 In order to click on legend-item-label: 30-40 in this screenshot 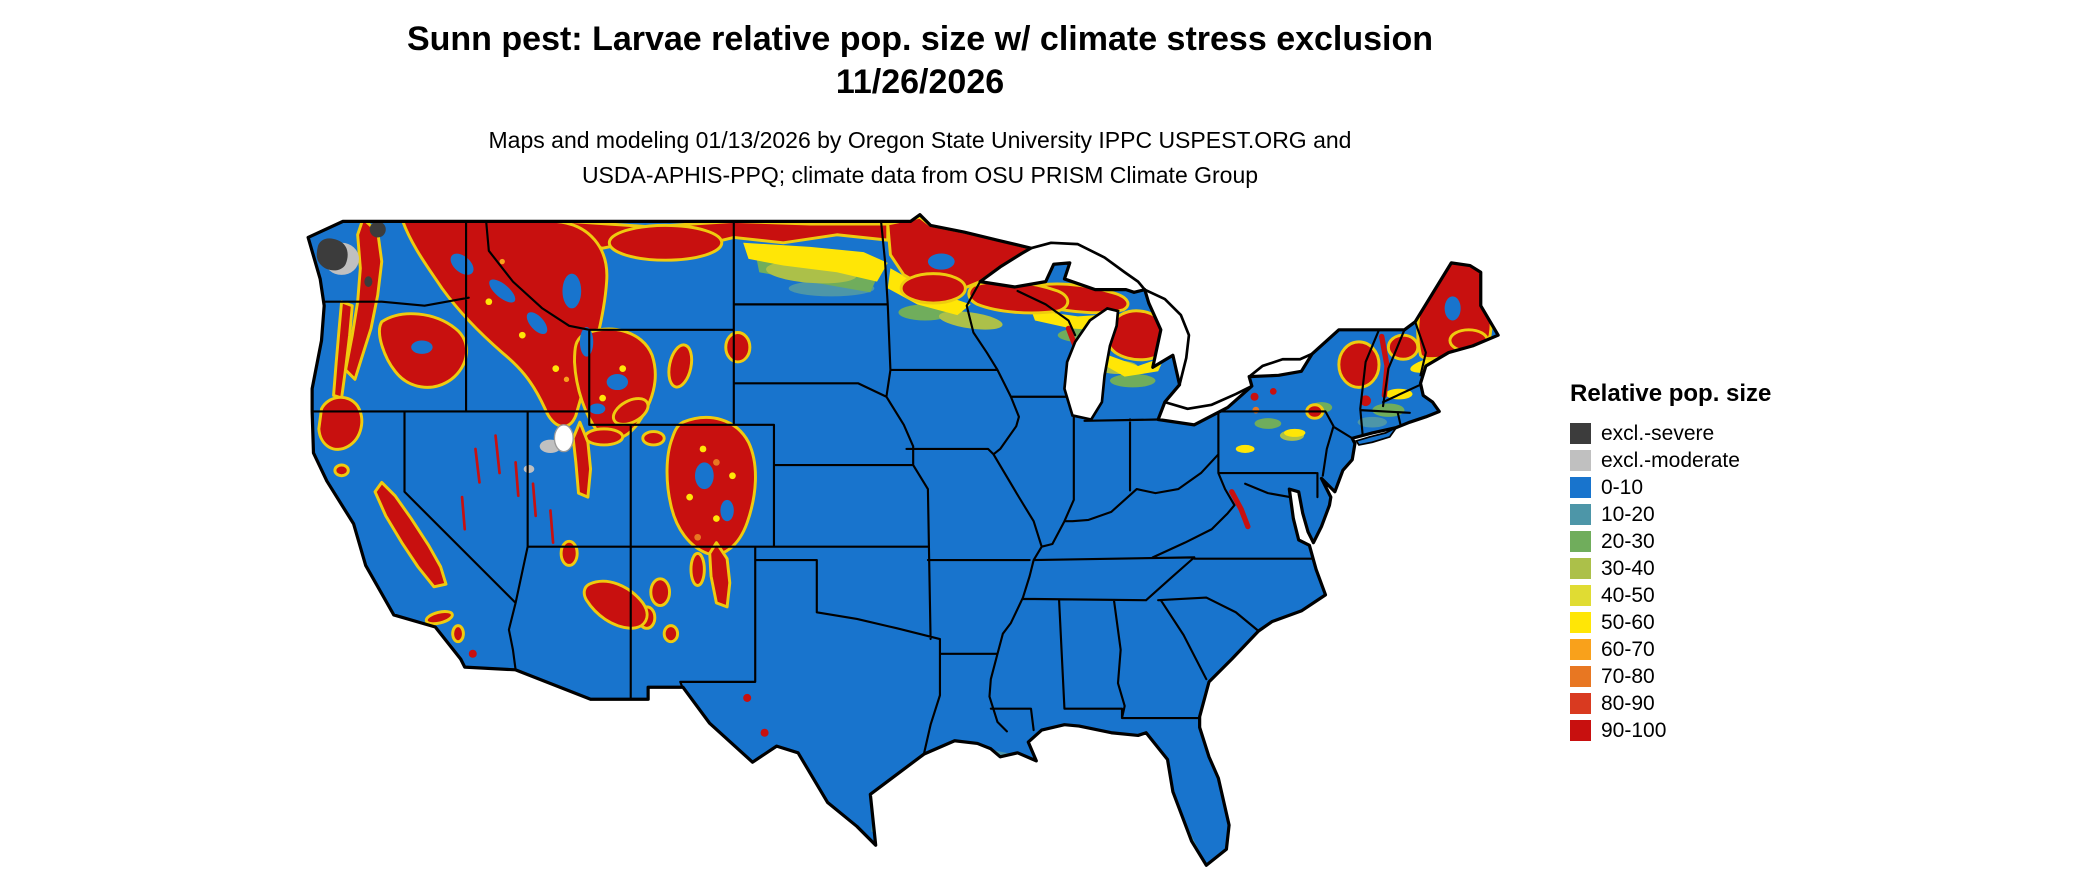, I will do `click(1628, 568)`.